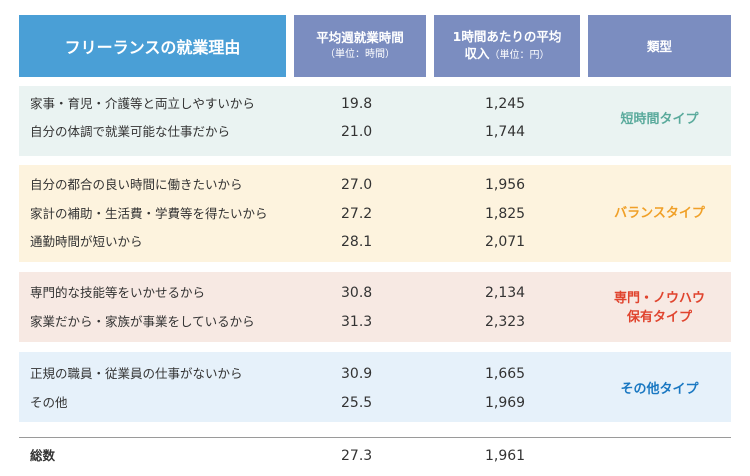 This screenshot has width=750, height=476. I want to click on total-pay-value: 1,961, so click(505, 456).